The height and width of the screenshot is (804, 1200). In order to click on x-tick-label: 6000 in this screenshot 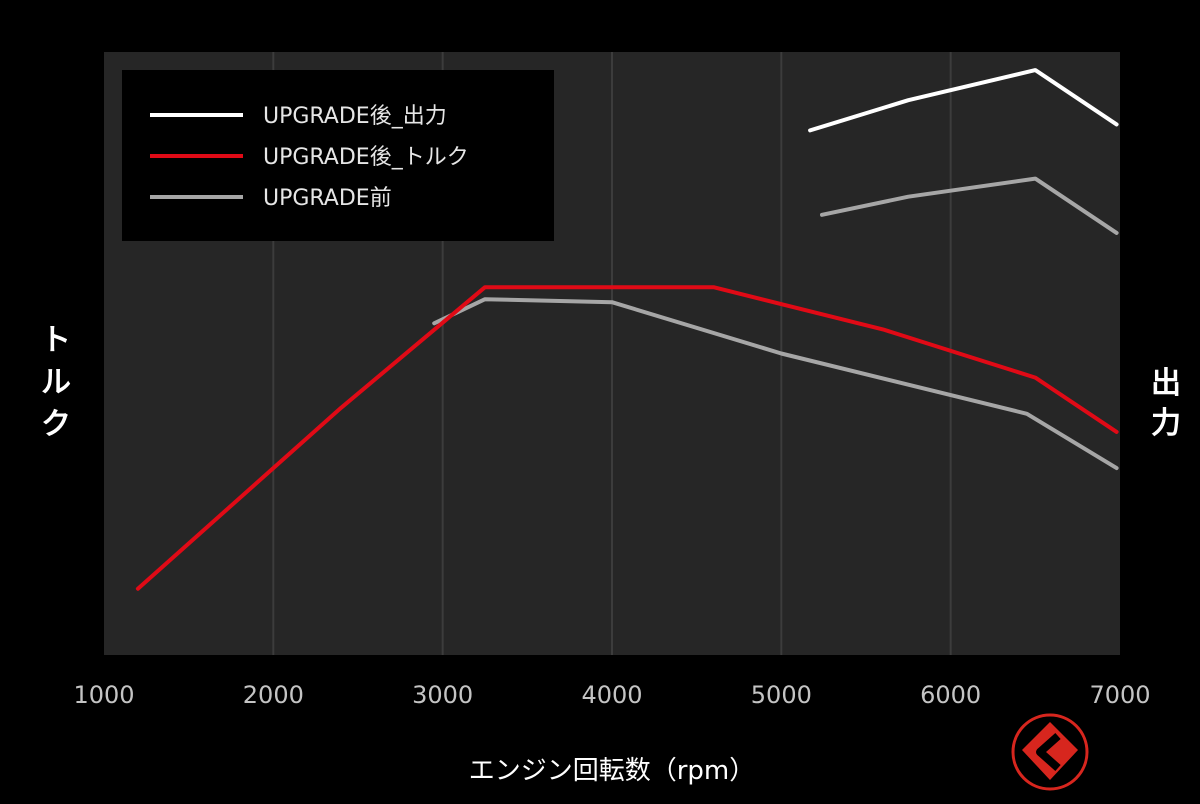, I will do `click(950, 695)`.